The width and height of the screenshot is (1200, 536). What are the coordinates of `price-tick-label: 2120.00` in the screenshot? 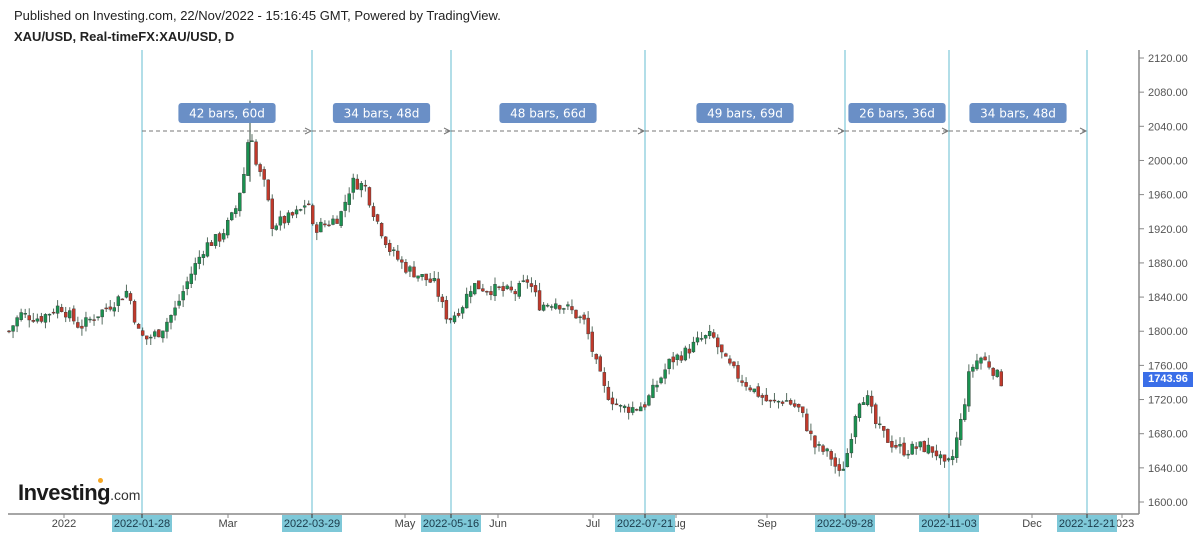 It's located at (1168, 59).